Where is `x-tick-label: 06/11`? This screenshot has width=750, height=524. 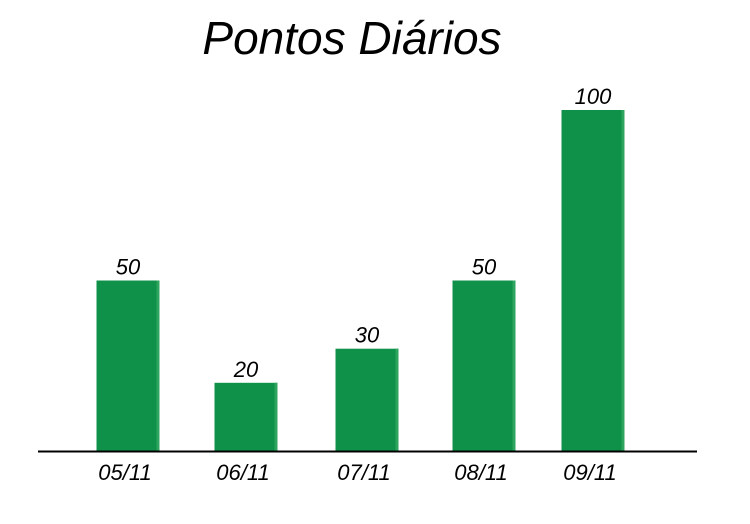 x-tick-label: 06/11 is located at coordinates (242, 472).